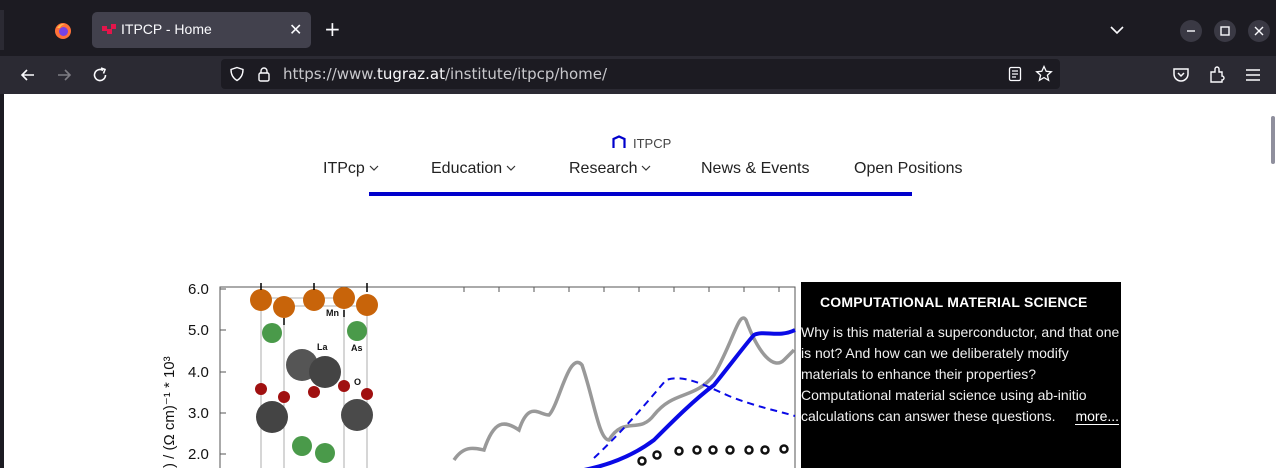 Image resolution: width=1276 pixels, height=468 pixels. Describe the element at coordinates (344, 168) in the screenshot. I see `nav-label: ITPcp` at that location.